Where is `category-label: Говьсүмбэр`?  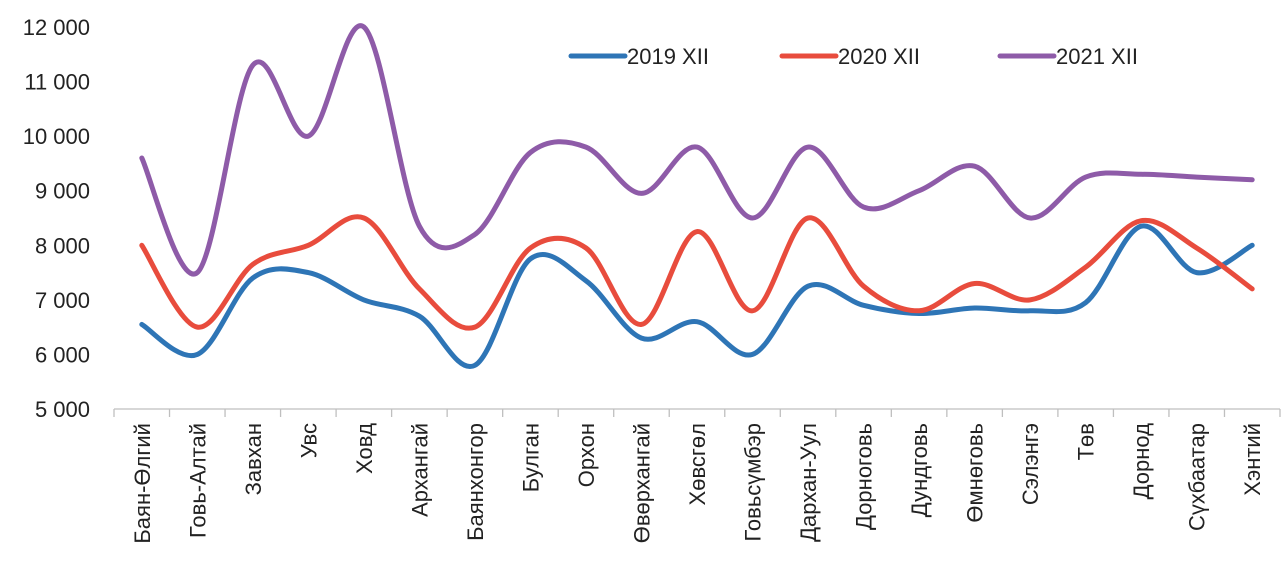
category-label: Говьсүмбэр is located at coordinates (753, 482).